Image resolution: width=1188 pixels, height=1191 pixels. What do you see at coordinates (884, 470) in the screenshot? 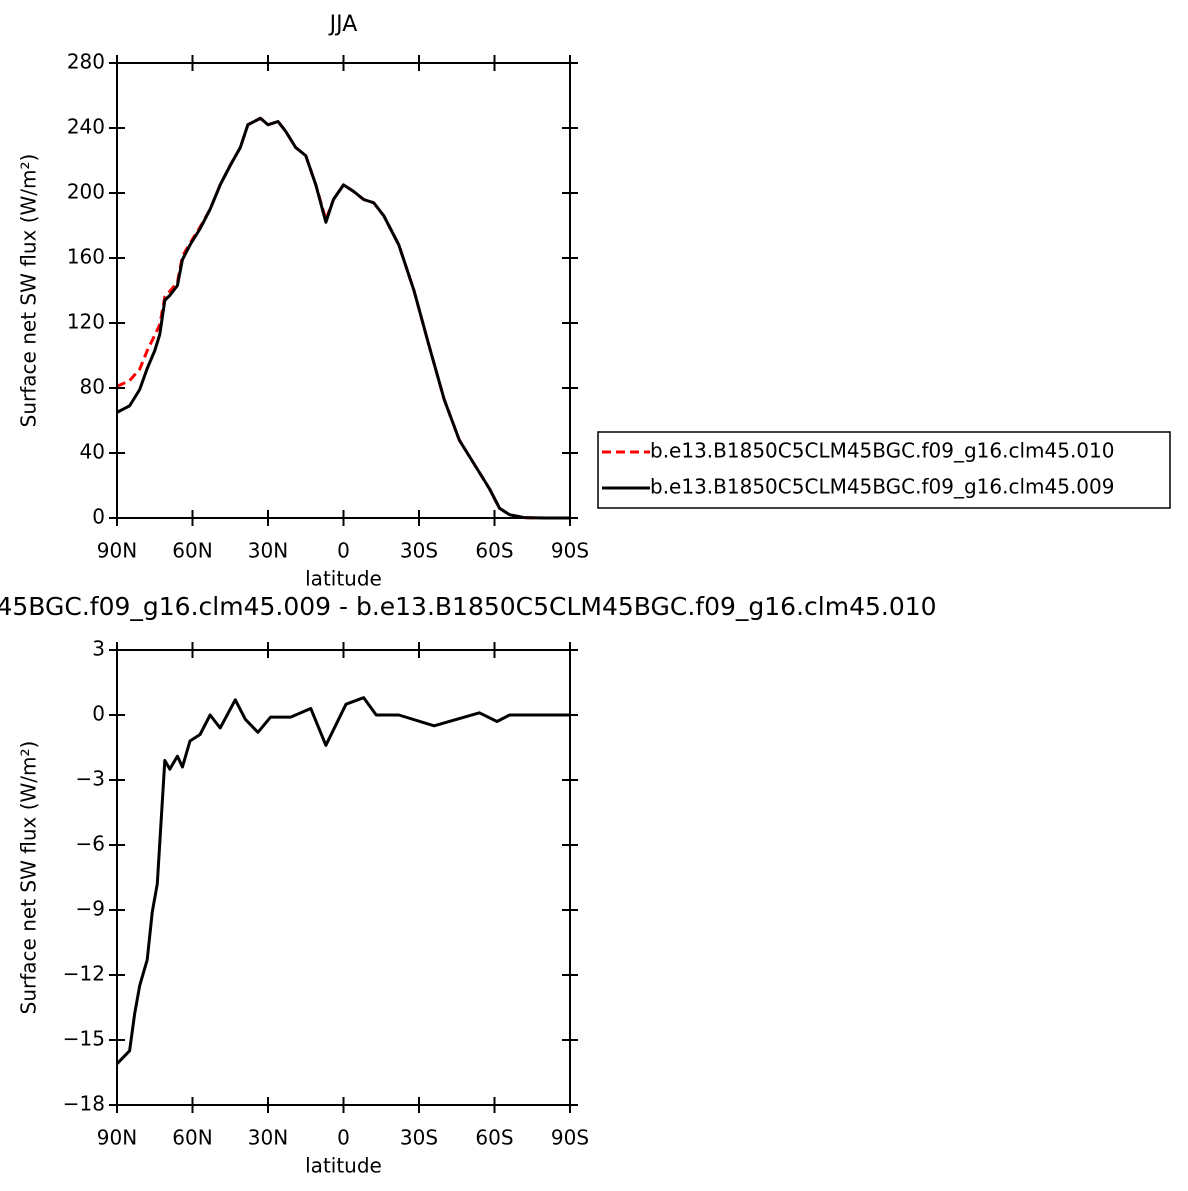
I see `legend-box` at bounding box center [884, 470].